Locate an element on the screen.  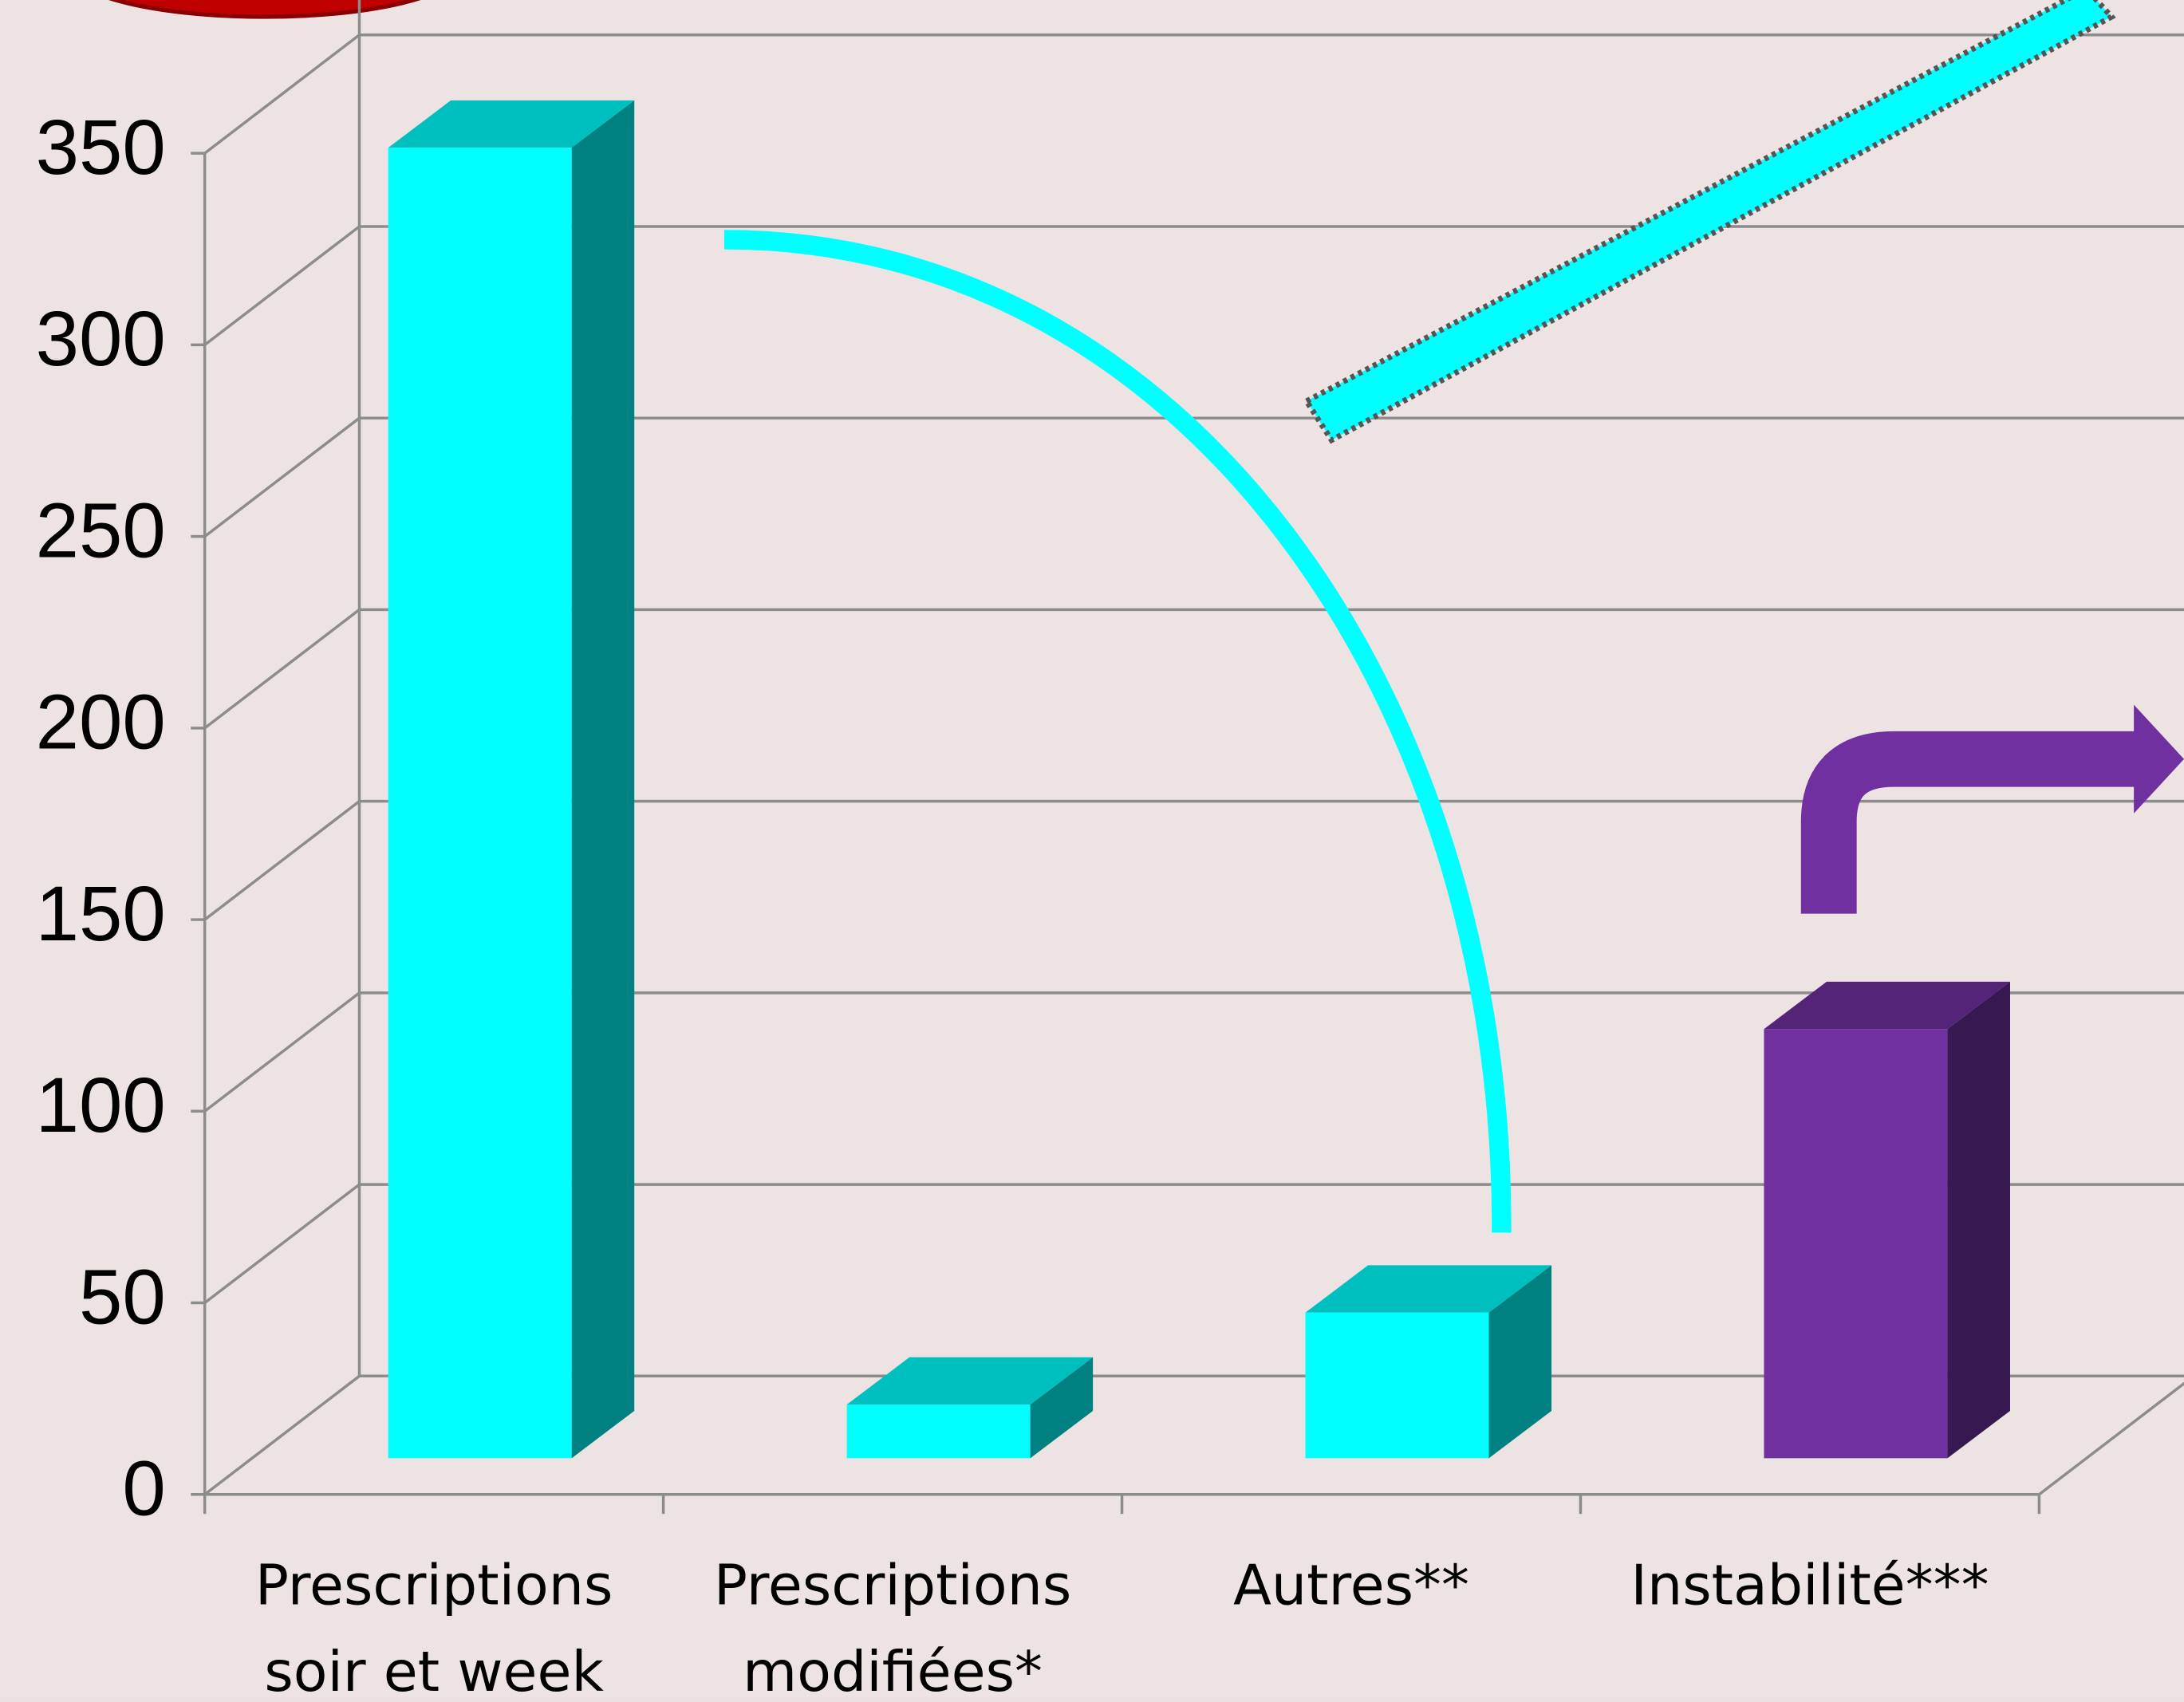
x-tick-label-box: Prescriptions soir et week is located at coordinates (433, 1628).